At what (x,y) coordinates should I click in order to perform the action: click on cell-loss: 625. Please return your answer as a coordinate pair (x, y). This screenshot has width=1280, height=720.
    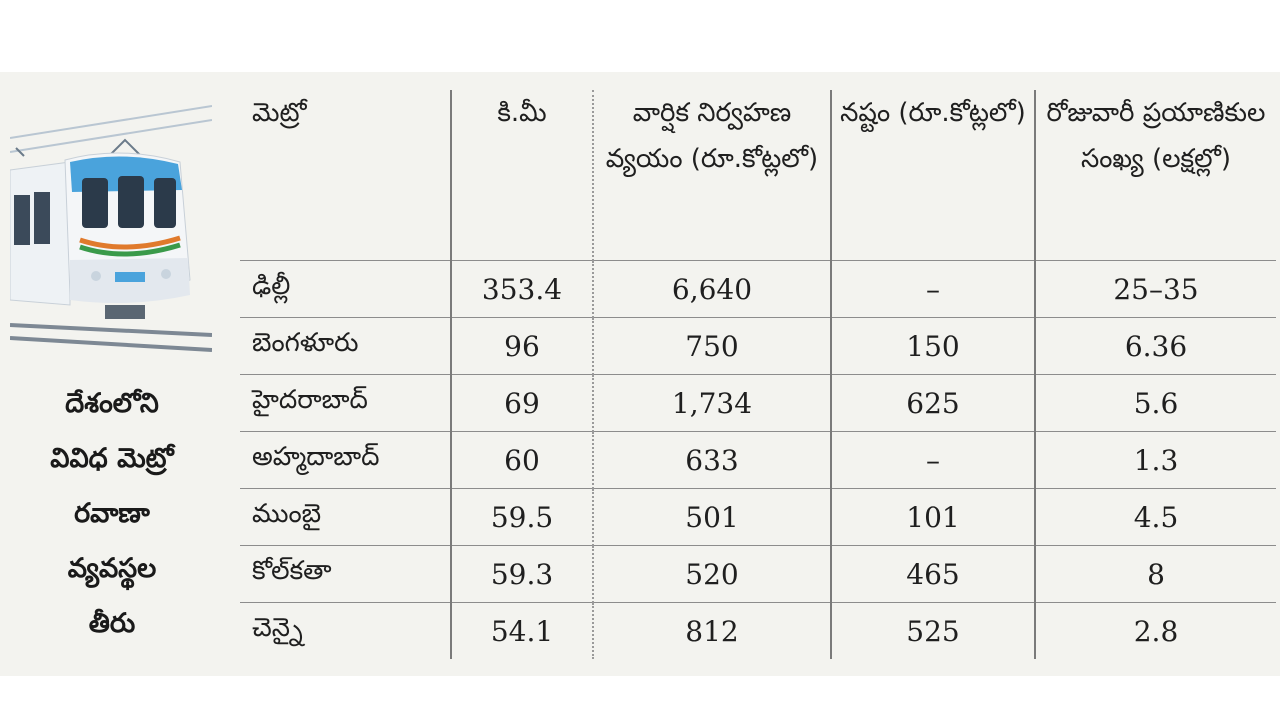
    Looking at the image, I should click on (932, 403).